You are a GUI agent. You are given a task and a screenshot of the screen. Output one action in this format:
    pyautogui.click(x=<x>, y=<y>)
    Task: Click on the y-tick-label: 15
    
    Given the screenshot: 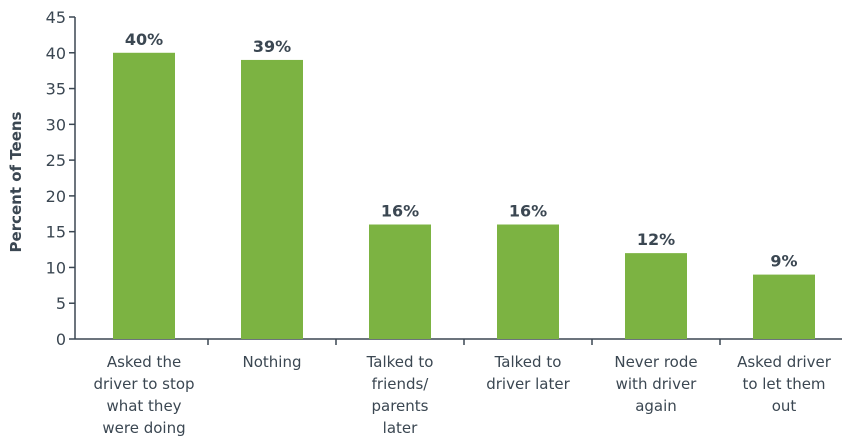 What is the action you would take?
    pyautogui.click(x=56, y=232)
    